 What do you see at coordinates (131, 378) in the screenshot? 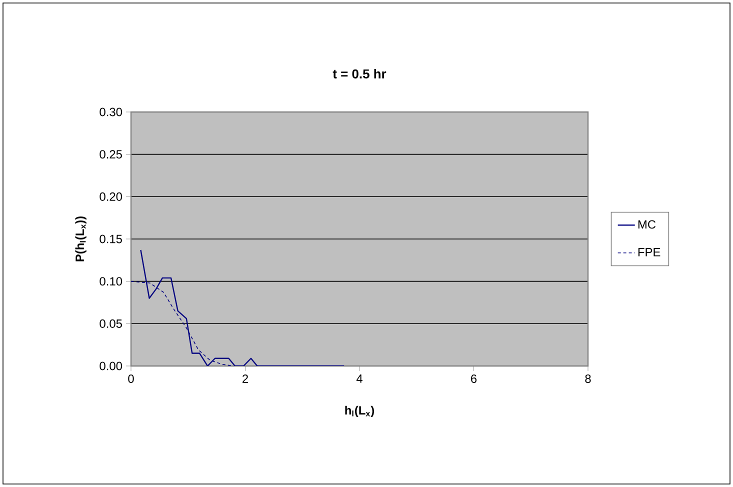
I see `x-tick-label: 0` at bounding box center [131, 378].